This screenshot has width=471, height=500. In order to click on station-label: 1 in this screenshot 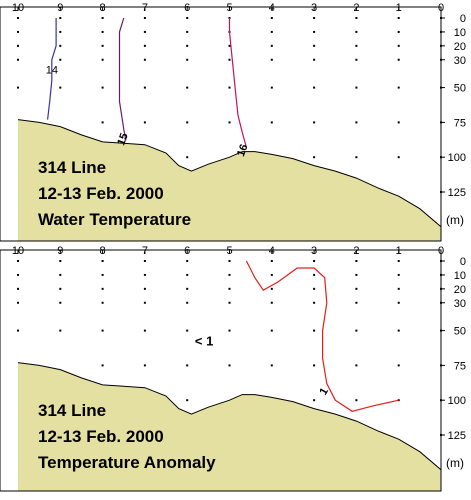, I will do `click(399, 251)`.